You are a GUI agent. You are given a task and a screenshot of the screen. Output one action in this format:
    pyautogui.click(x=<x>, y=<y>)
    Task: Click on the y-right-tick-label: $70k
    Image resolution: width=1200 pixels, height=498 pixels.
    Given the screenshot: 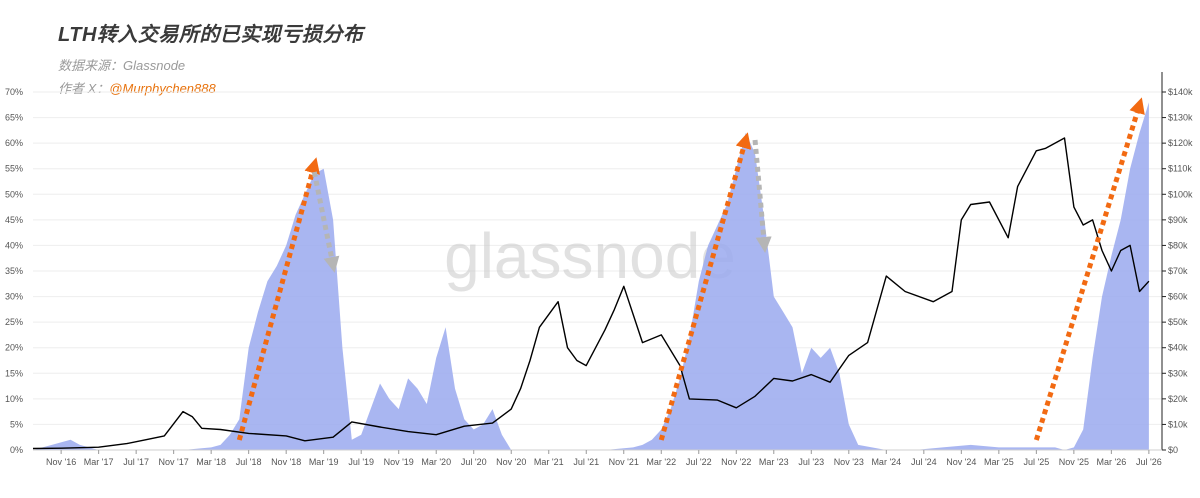 What is the action you would take?
    pyautogui.click(x=1178, y=271)
    